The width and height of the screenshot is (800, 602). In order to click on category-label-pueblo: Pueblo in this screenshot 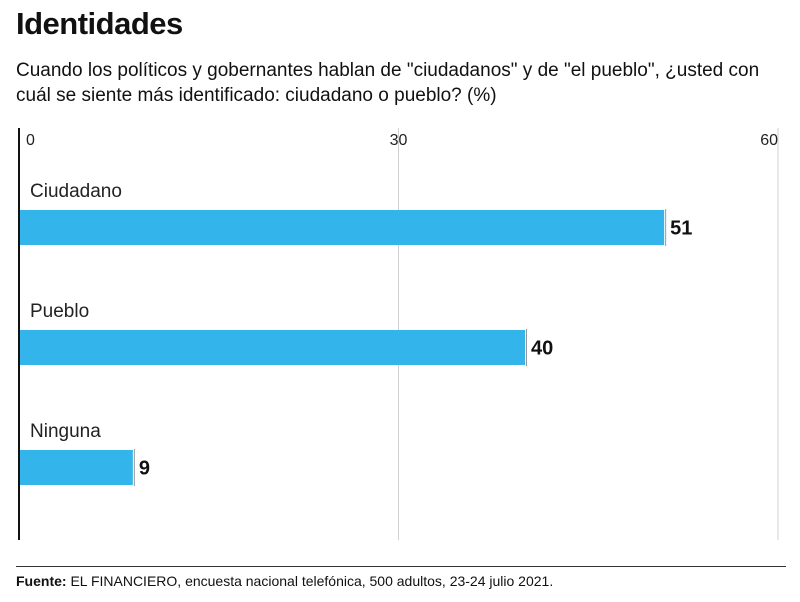, I will do `click(59, 311)`.